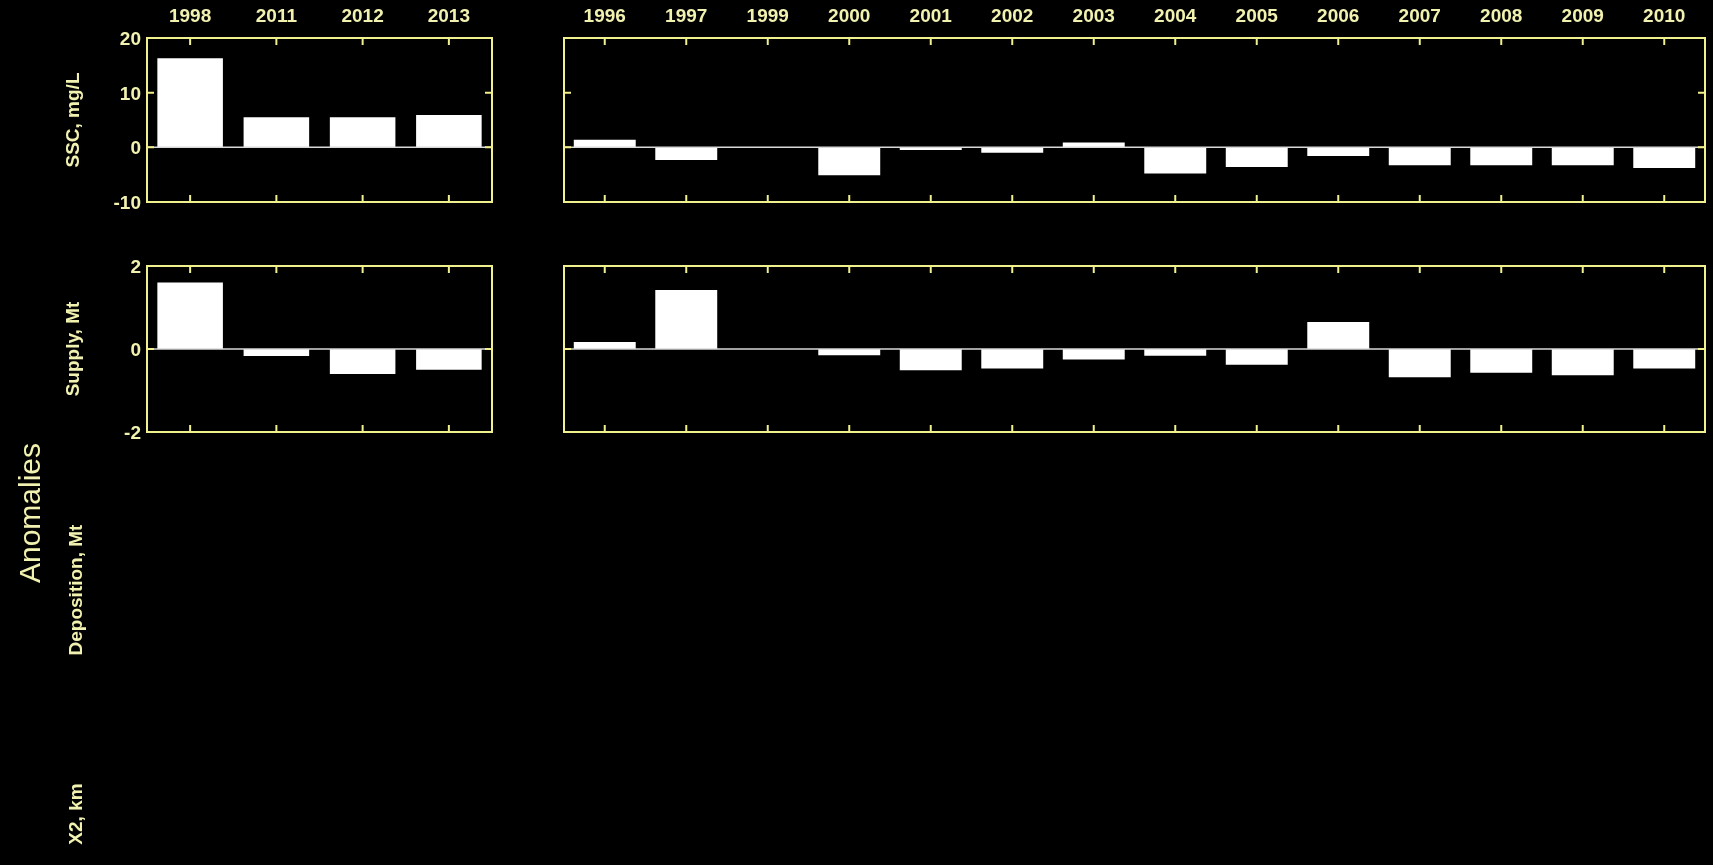  What do you see at coordinates (767, 15) in the screenshot?
I see `x-tick-label: 1999` at bounding box center [767, 15].